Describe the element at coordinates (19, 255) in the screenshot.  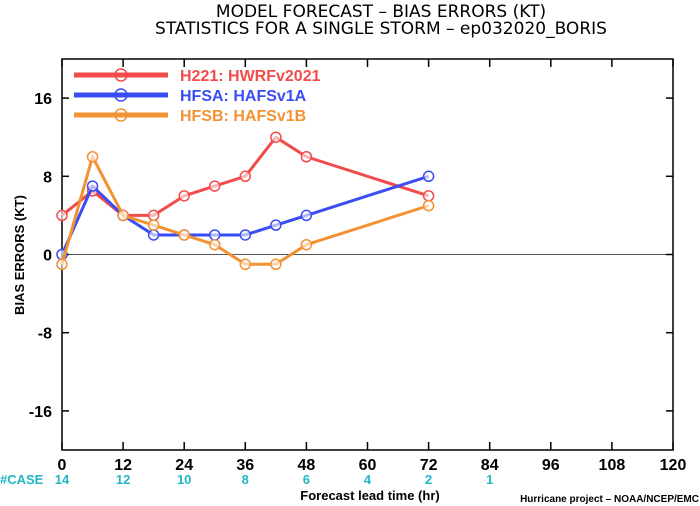
I see `y-axis-label: BIAS ERRORS (KT)` at that location.